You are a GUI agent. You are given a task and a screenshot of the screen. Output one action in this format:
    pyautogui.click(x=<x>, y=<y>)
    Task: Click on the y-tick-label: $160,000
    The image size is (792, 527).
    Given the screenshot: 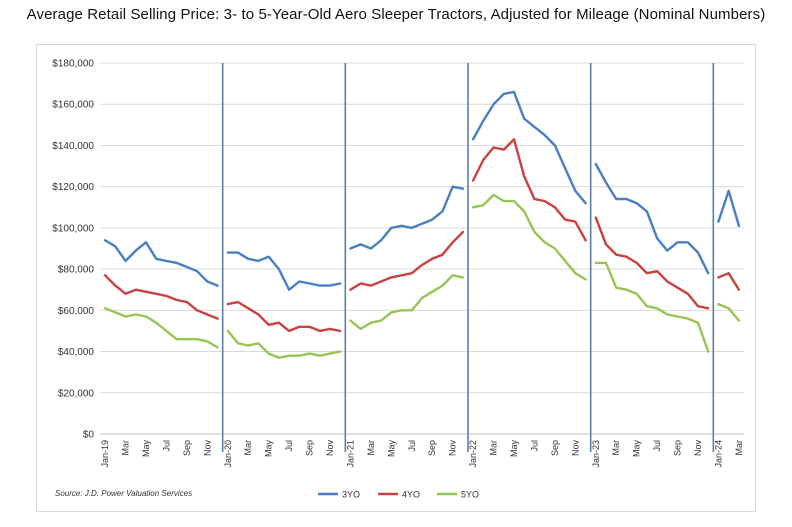 What is the action you would take?
    pyautogui.click(x=73, y=105)
    